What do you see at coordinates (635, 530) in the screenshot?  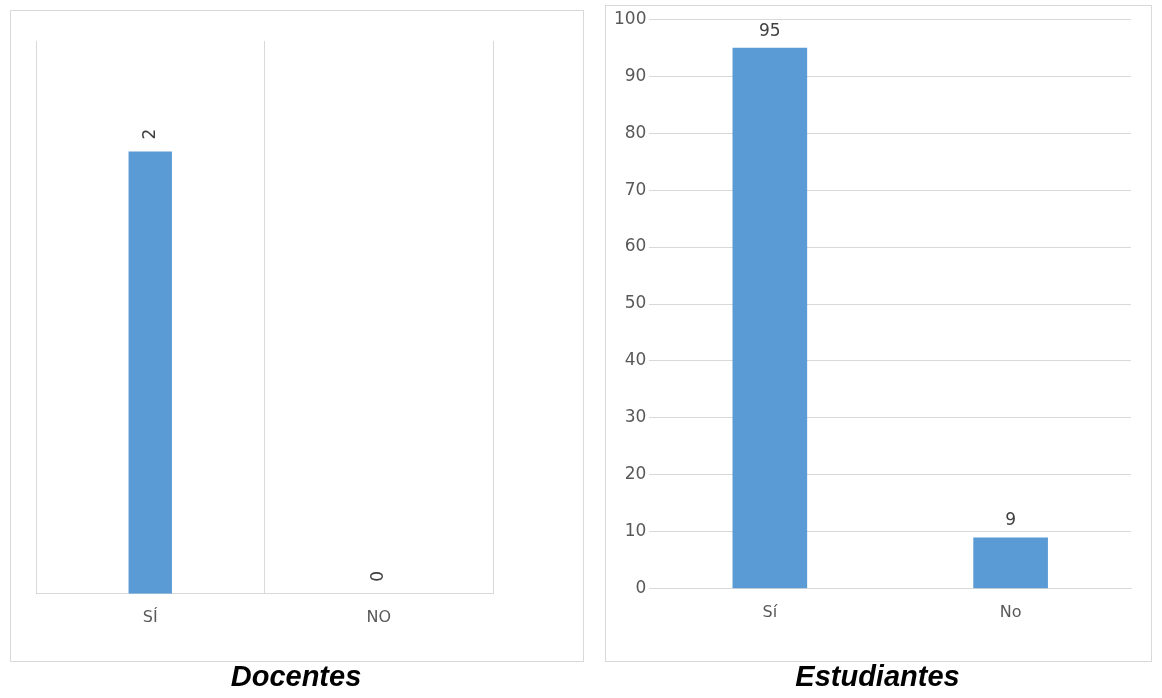 I see `y-tick-label: 10` at bounding box center [635, 530].